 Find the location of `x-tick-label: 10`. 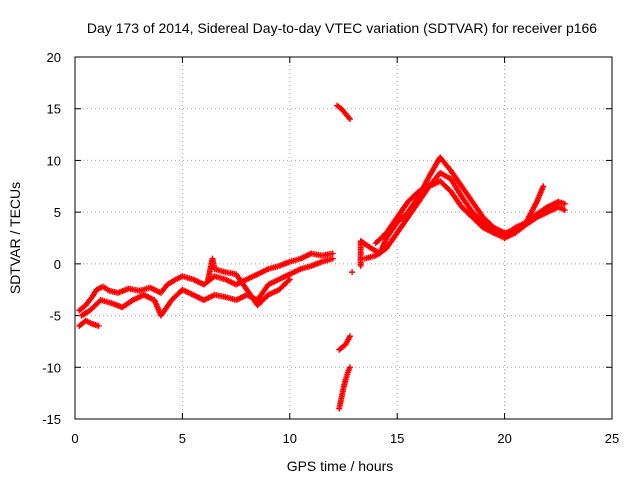

x-tick-label: 10 is located at coordinates (290, 438).